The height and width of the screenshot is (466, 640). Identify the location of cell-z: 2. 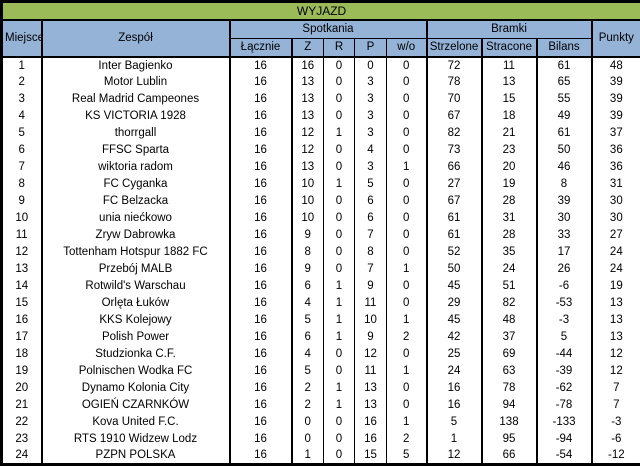
(308, 388).